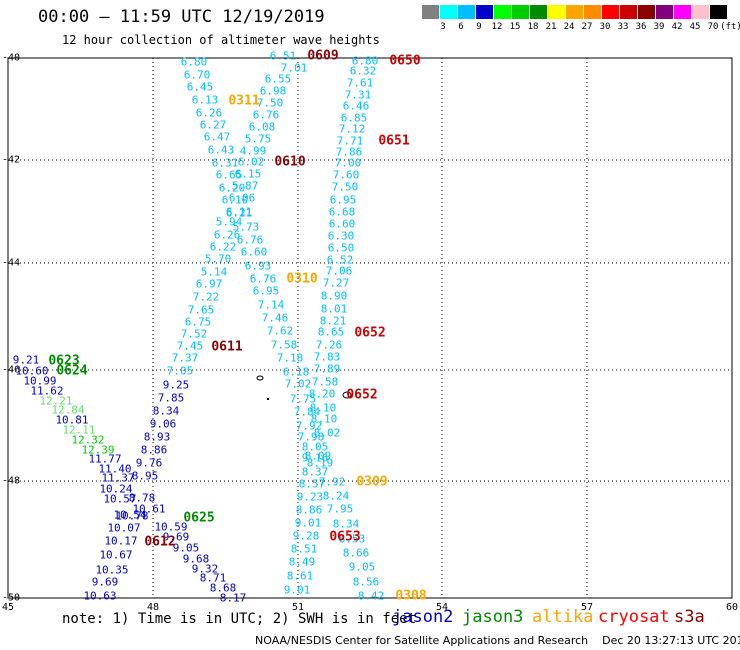 This screenshot has height=650, width=740. Describe the element at coordinates (423, 617) in the screenshot. I see `legend-jason2: jason2` at that location.